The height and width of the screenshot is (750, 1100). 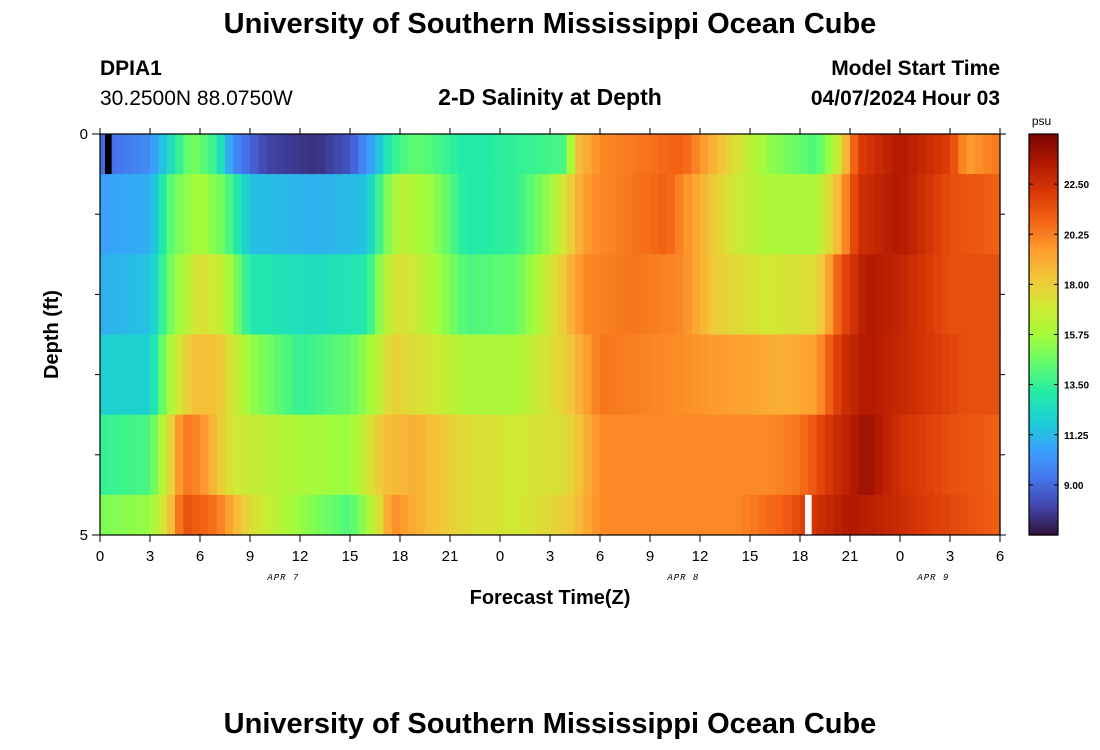 What do you see at coordinates (400, 556) in the screenshot?
I see `x-tick-label: 18` at bounding box center [400, 556].